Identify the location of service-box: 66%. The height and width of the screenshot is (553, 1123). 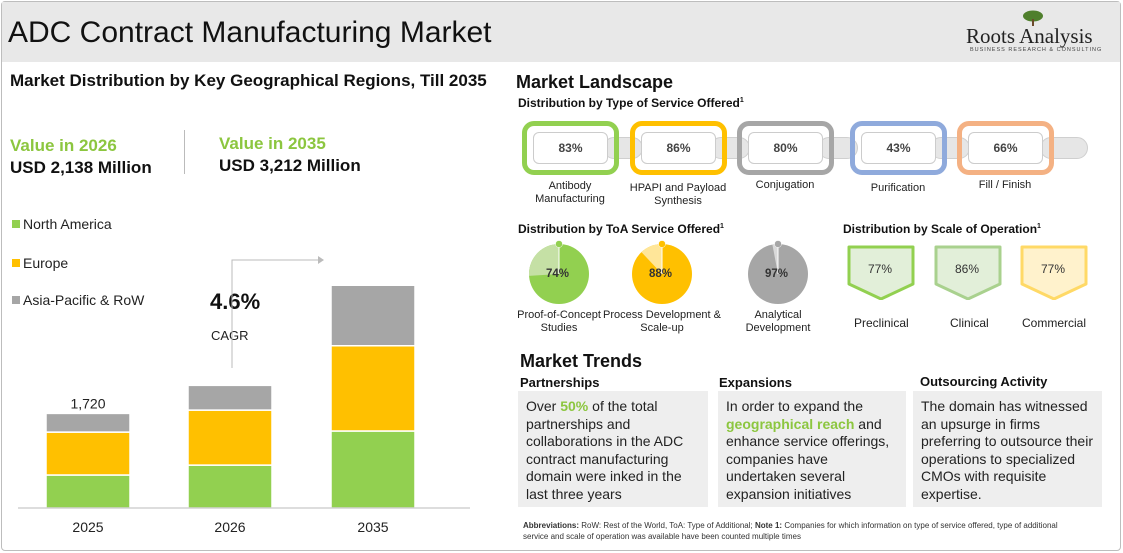
(1005, 148).